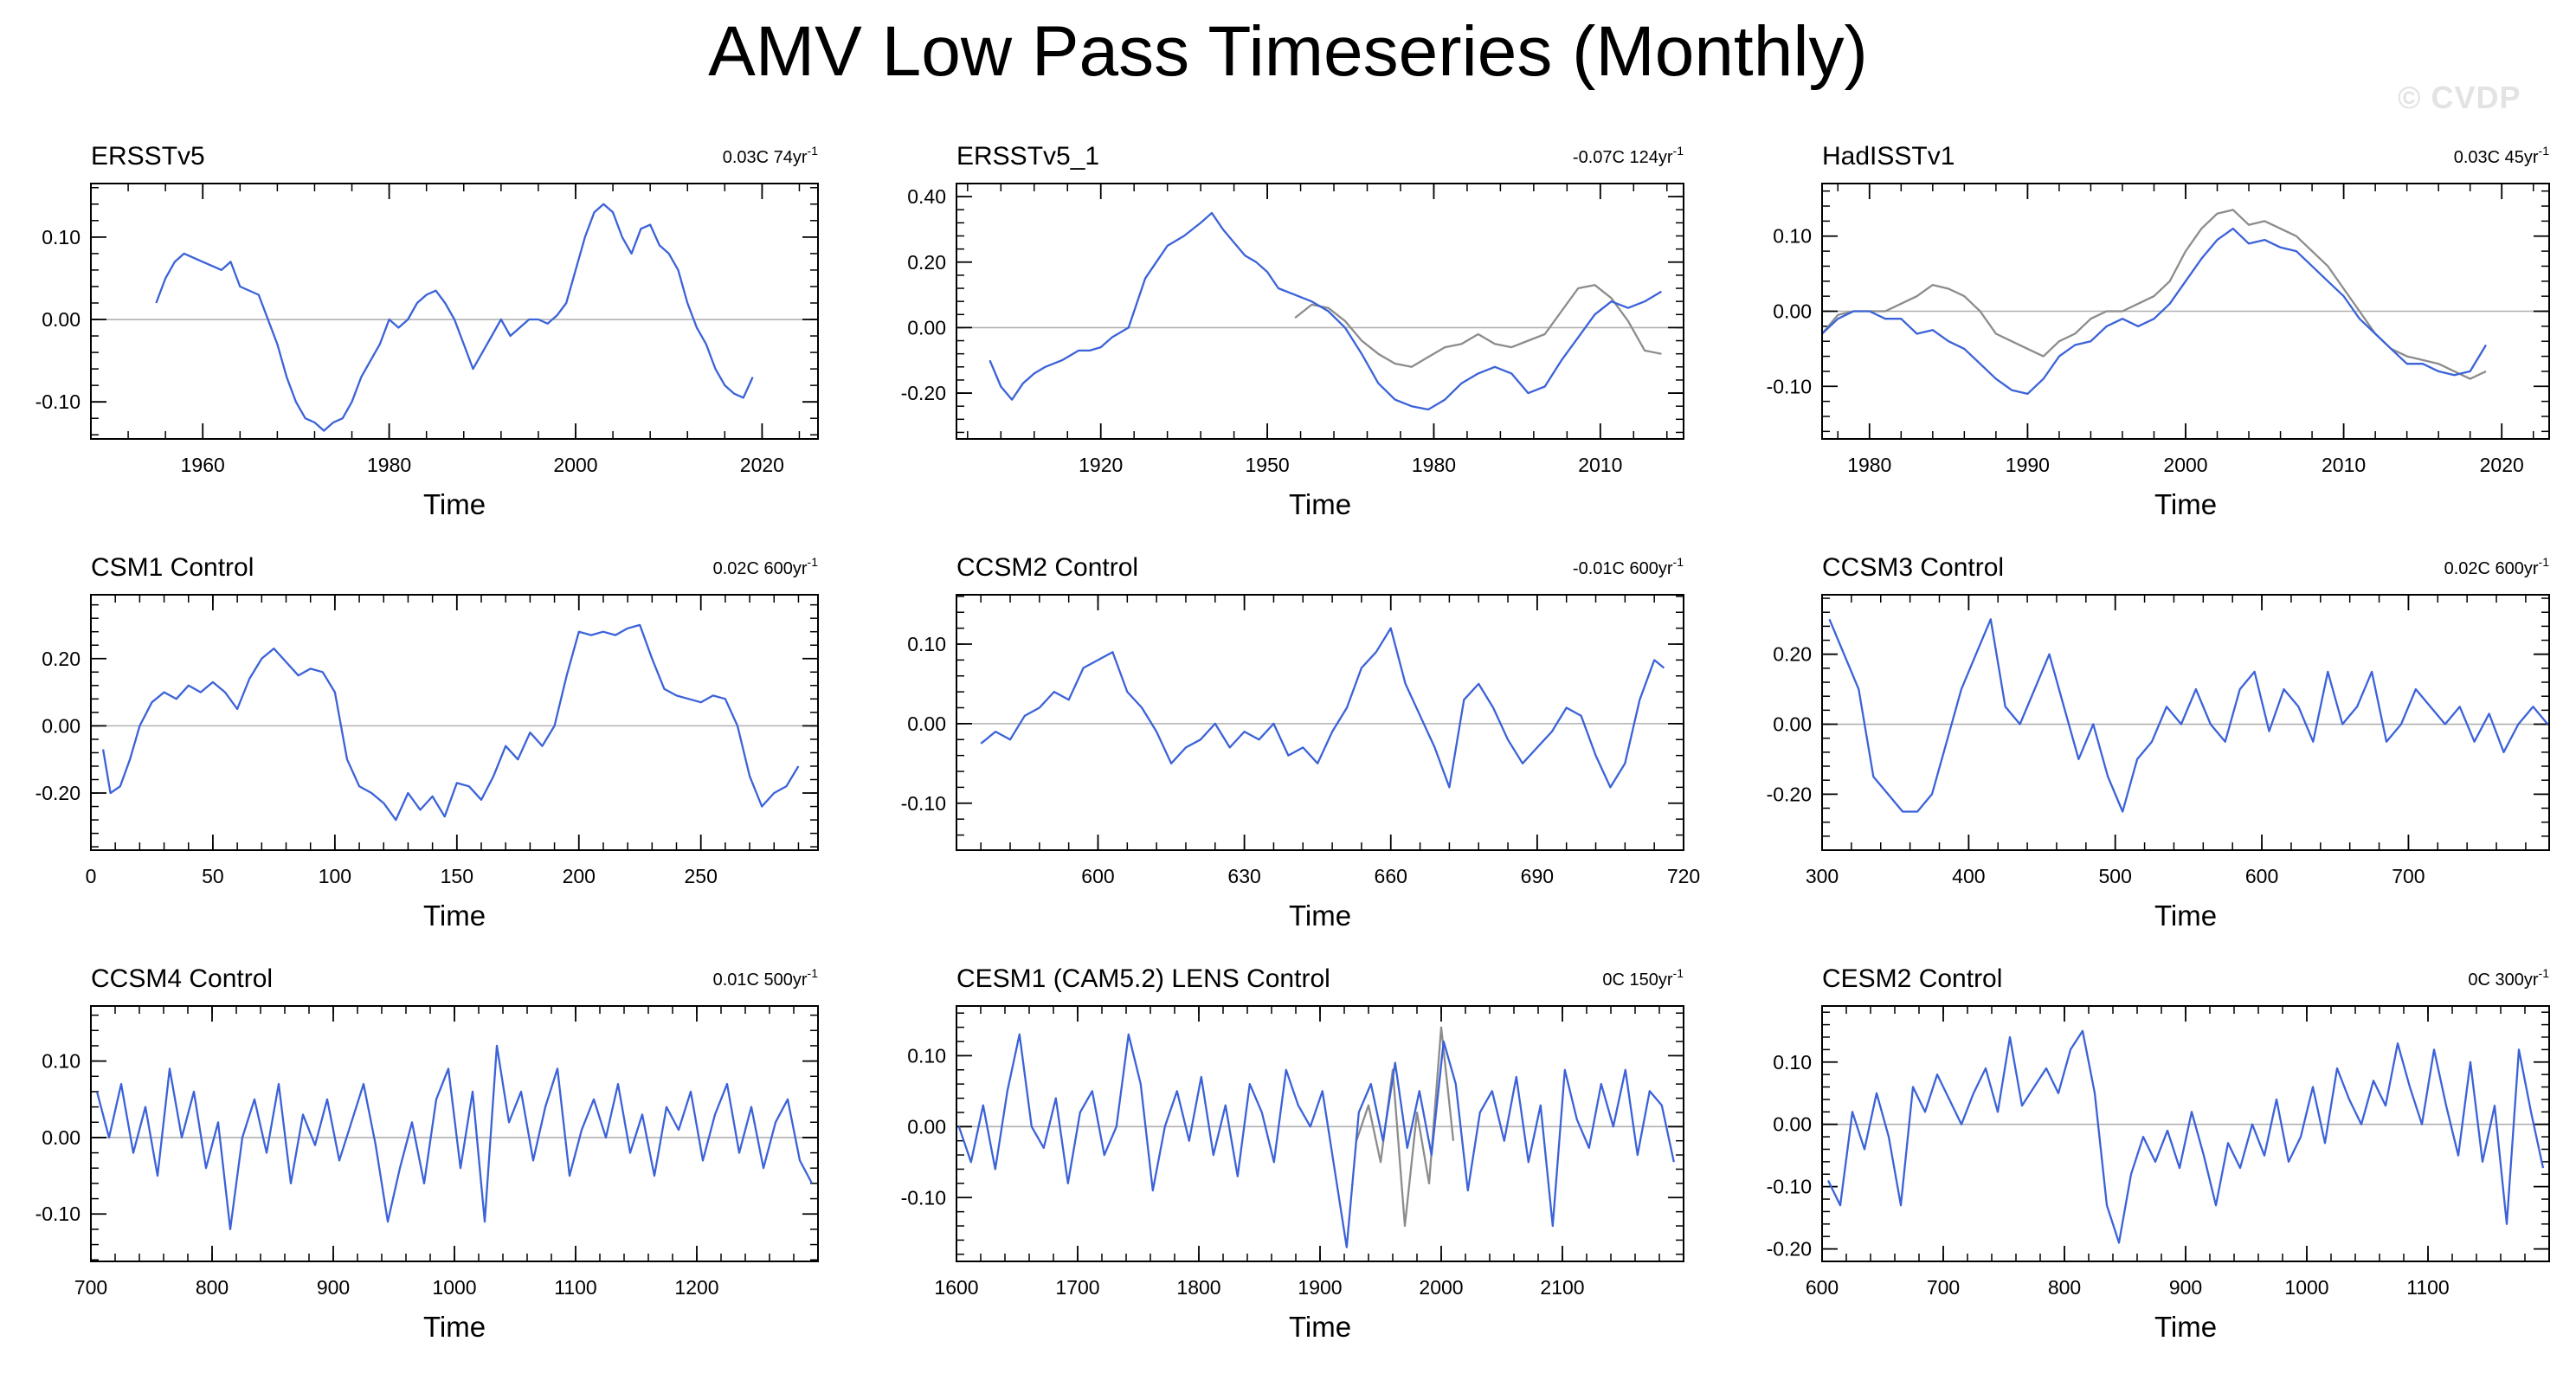  What do you see at coordinates (1405, 1127) in the screenshot?
I see `series-line-secondary` at bounding box center [1405, 1127].